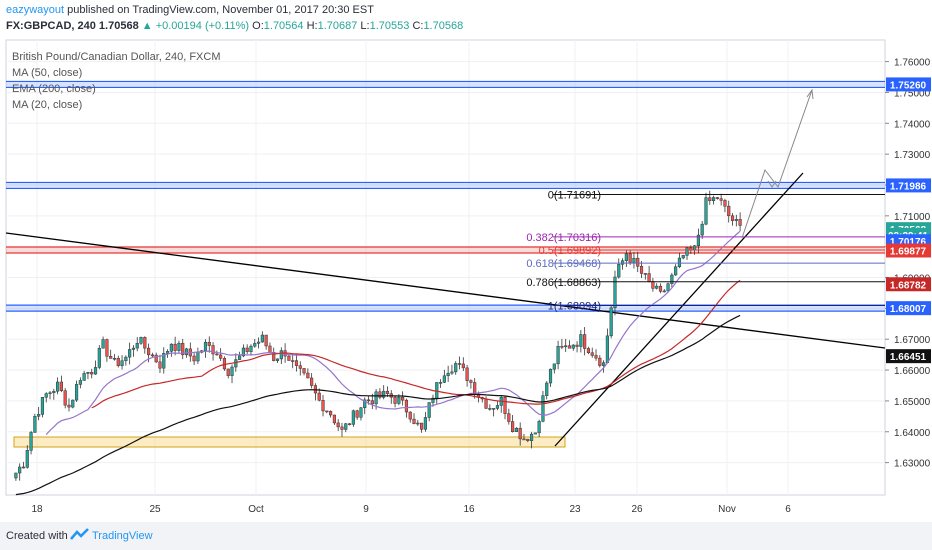  What do you see at coordinates (54, 89) in the screenshot?
I see `legend-ema200: EMA (200, close)` at bounding box center [54, 89].